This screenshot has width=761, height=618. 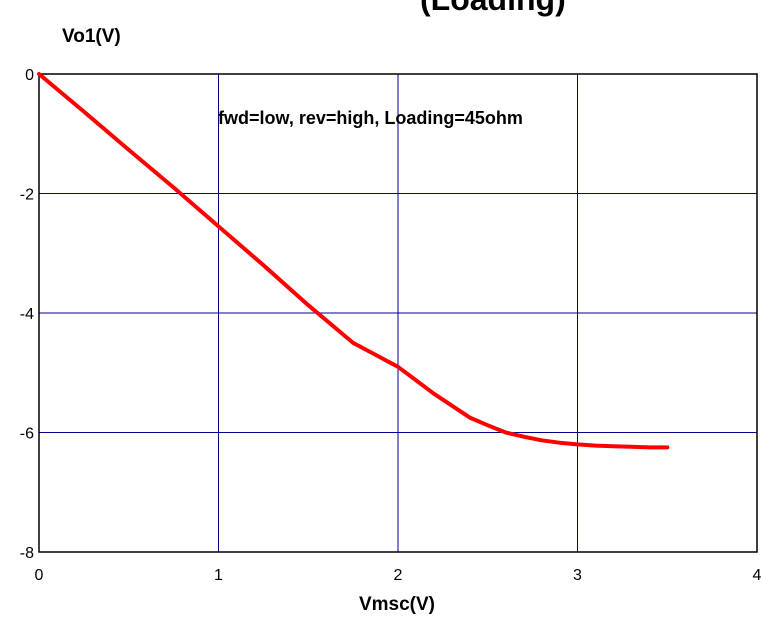 What do you see at coordinates (27, 553) in the screenshot?
I see `y-tick-label: -8` at bounding box center [27, 553].